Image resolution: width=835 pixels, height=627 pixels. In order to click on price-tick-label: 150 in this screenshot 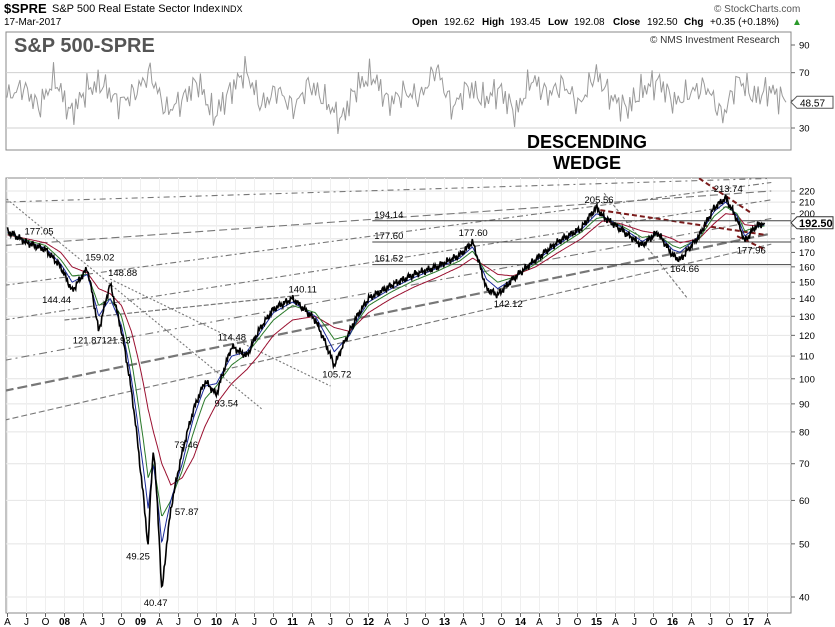, I will do `click(807, 283)`.